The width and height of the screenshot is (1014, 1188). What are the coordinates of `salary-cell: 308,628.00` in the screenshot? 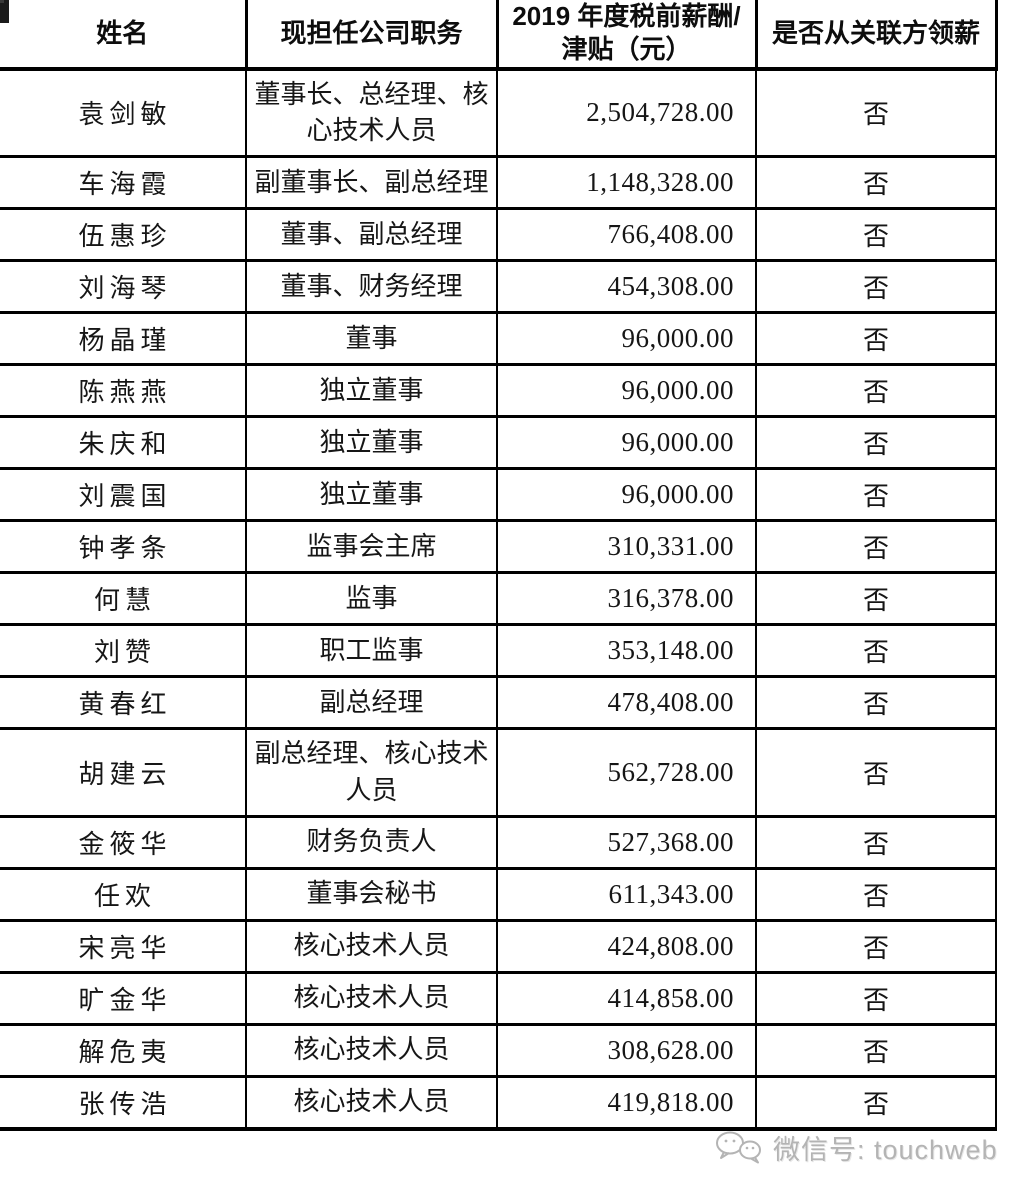 It's located at (626, 1051).